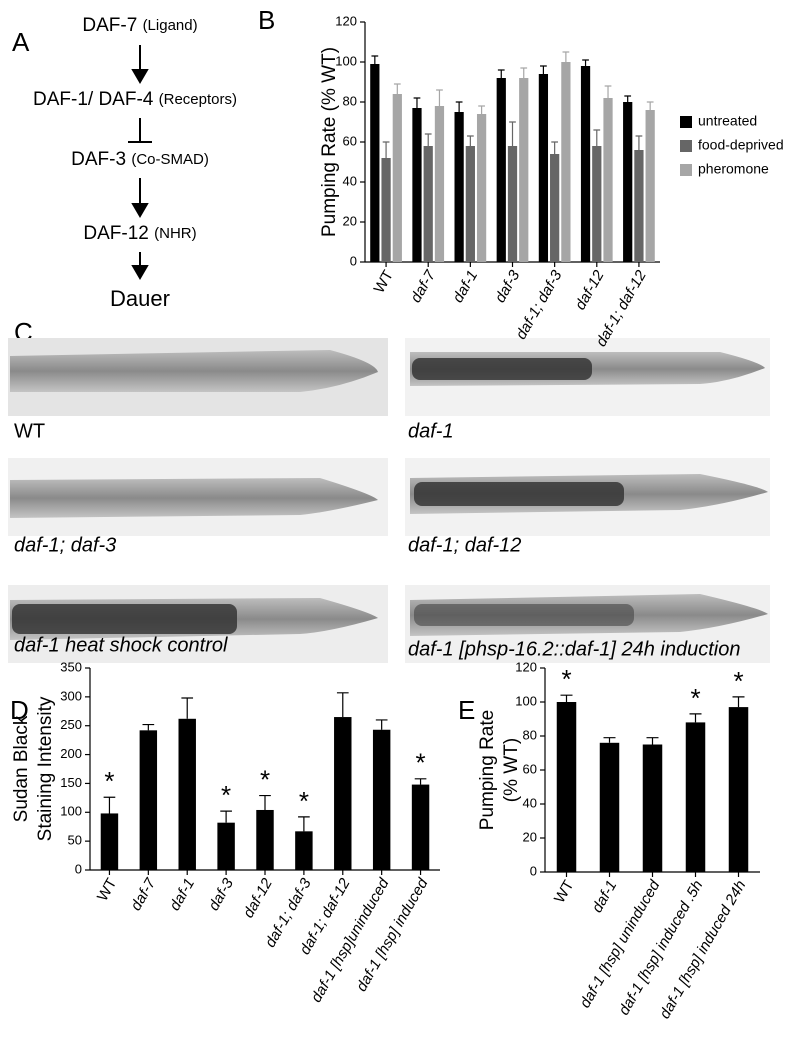 The image size is (800, 1057). What do you see at coordinates (170, 159) in the screenshot?
I see `node-note: (Co-SMAD)` at bounding box center [170, 159].